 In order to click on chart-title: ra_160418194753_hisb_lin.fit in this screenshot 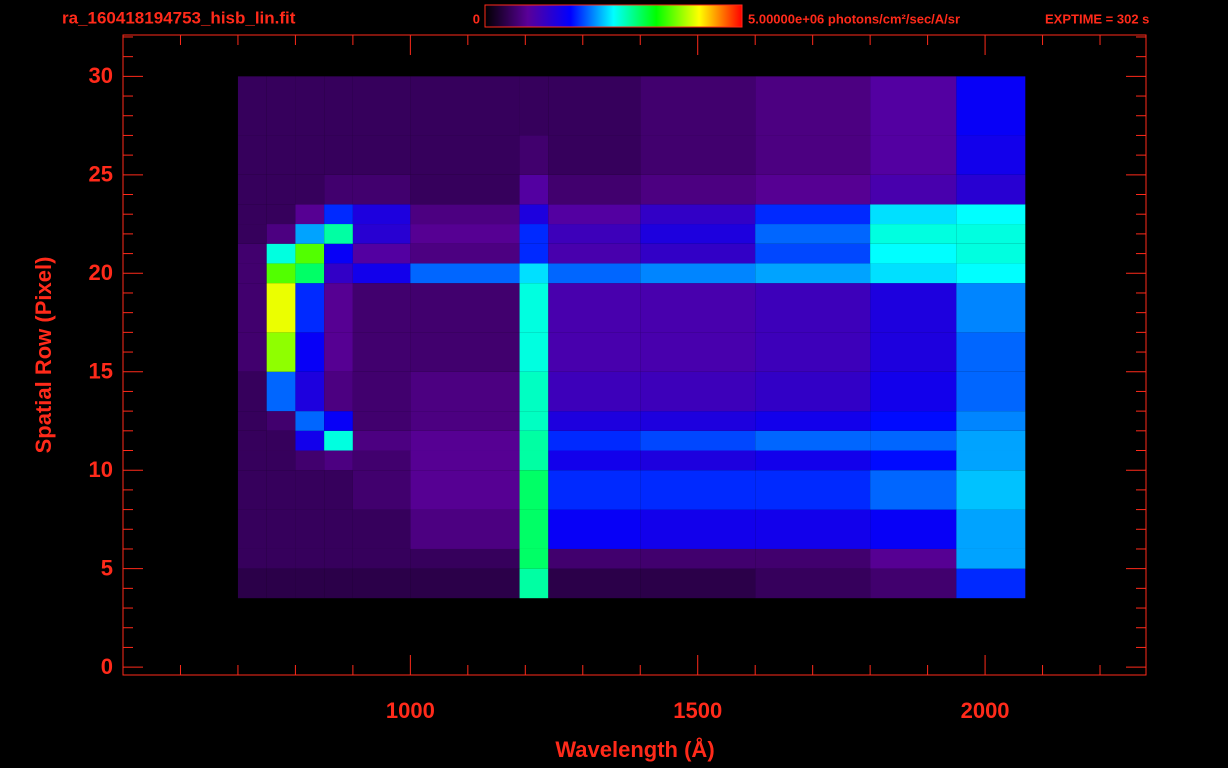, I will do `click(179, 17)`.